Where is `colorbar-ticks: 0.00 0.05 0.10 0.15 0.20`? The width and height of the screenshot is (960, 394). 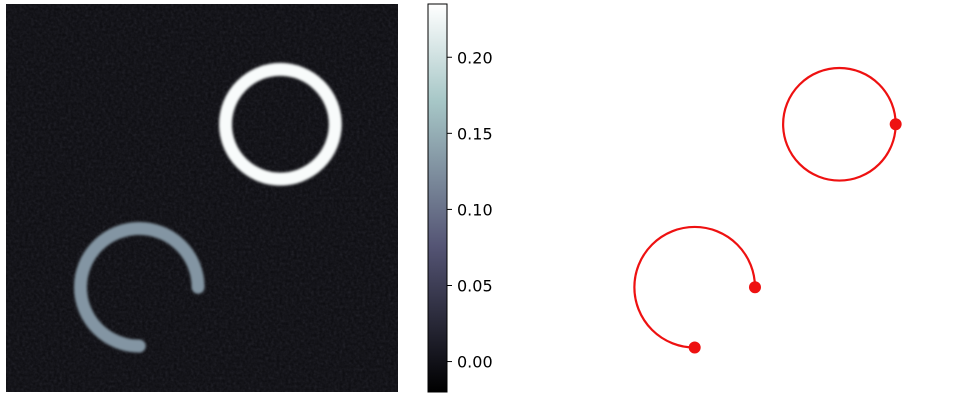
colorbar-ticks: 0.00 0.05 0.10 0.15 0.20 is located at coordinates (470, 210).